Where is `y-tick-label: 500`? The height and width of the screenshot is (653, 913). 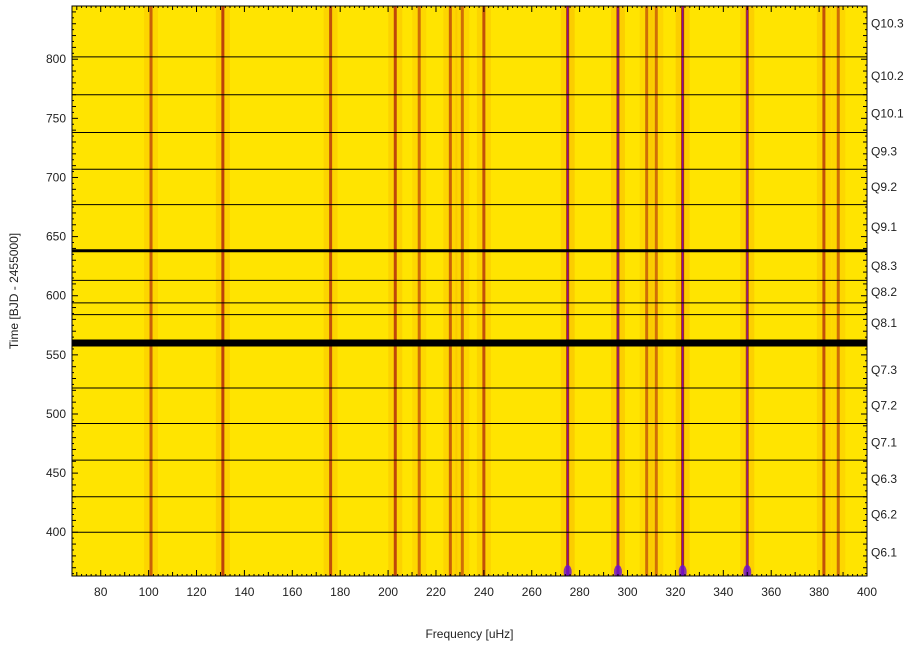
y-tick-label: 500 is located at coordinates (56, 414).